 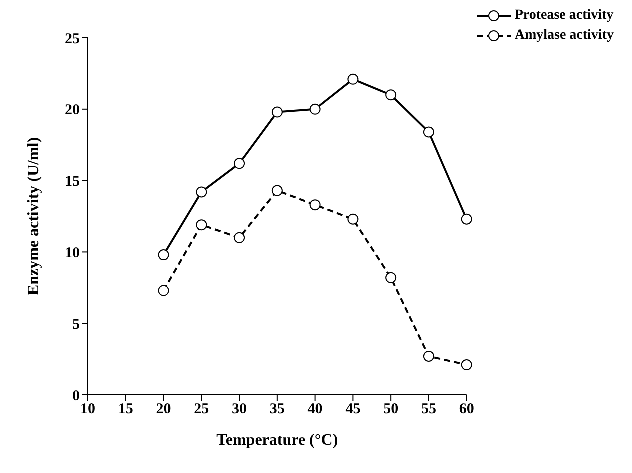 I want to click on y-tick-label: 10, so click(x=72, y=254).